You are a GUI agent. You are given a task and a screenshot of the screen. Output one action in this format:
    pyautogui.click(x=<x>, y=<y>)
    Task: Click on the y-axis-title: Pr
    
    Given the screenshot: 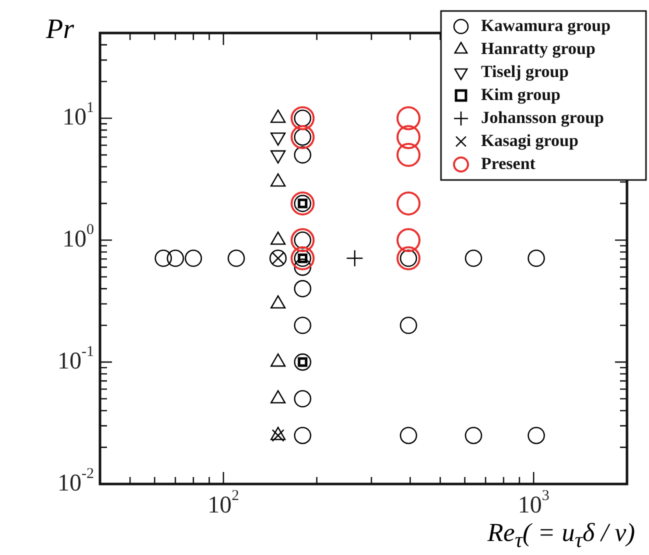 What is the action you would take?
    pyautogui.click(x=60, y=30)
    